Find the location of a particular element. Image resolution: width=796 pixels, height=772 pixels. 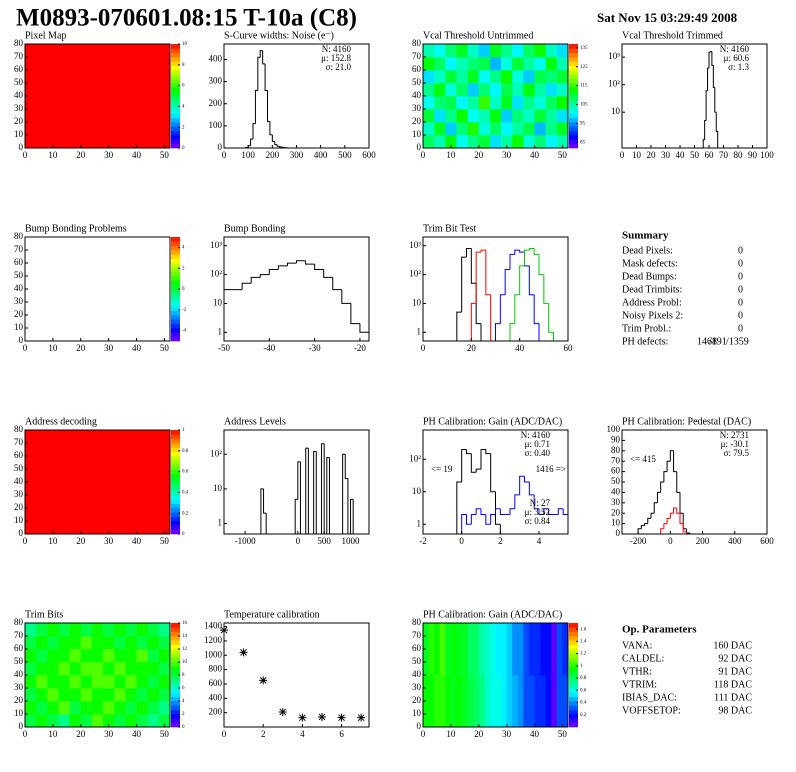

ph-defects: 1468 is located at coordinates (707, 341).